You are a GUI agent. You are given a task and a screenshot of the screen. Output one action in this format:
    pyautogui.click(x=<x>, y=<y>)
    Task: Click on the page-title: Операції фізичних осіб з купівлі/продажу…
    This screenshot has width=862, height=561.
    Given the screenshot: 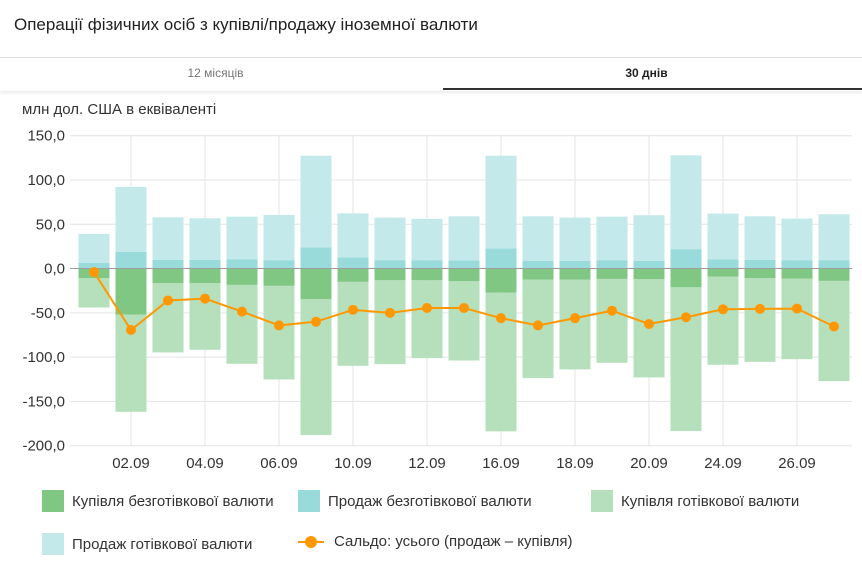 What is the action you would take?
    pyautogui.click(x=246, y=24)
    